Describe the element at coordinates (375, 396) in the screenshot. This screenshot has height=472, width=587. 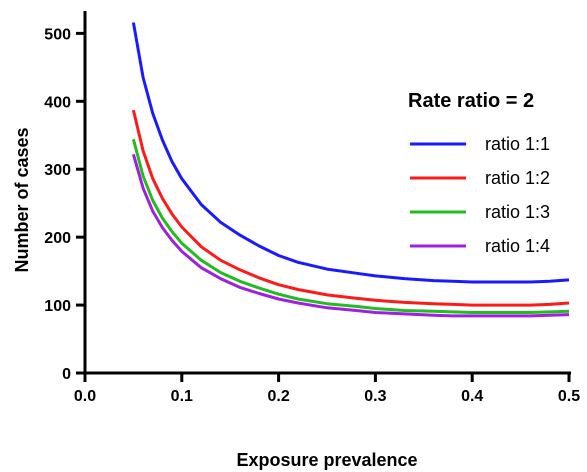
I see `x-tick-label: 0.3` at that location.